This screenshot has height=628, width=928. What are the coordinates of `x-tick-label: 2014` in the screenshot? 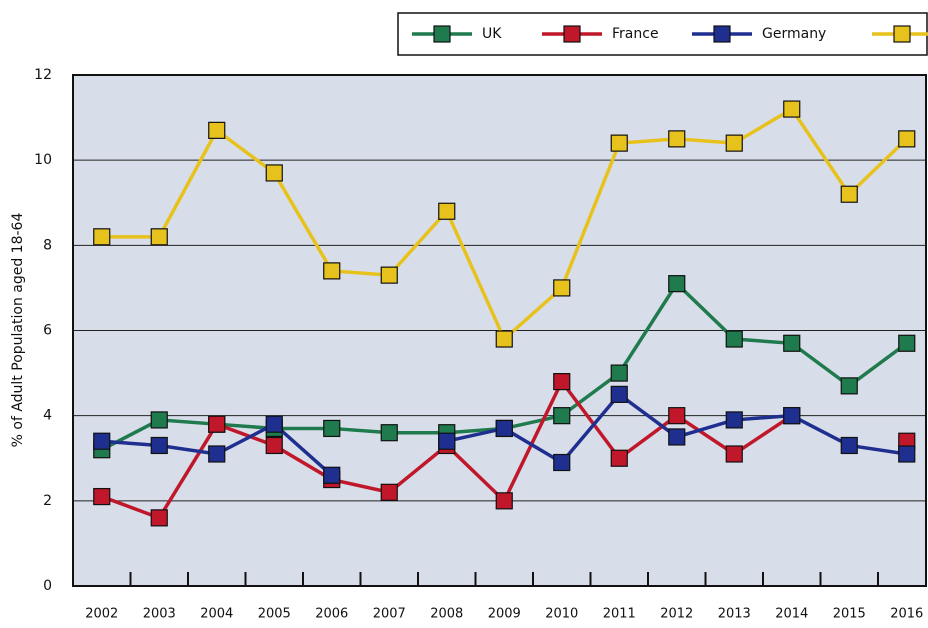 It's located at (791, 614).